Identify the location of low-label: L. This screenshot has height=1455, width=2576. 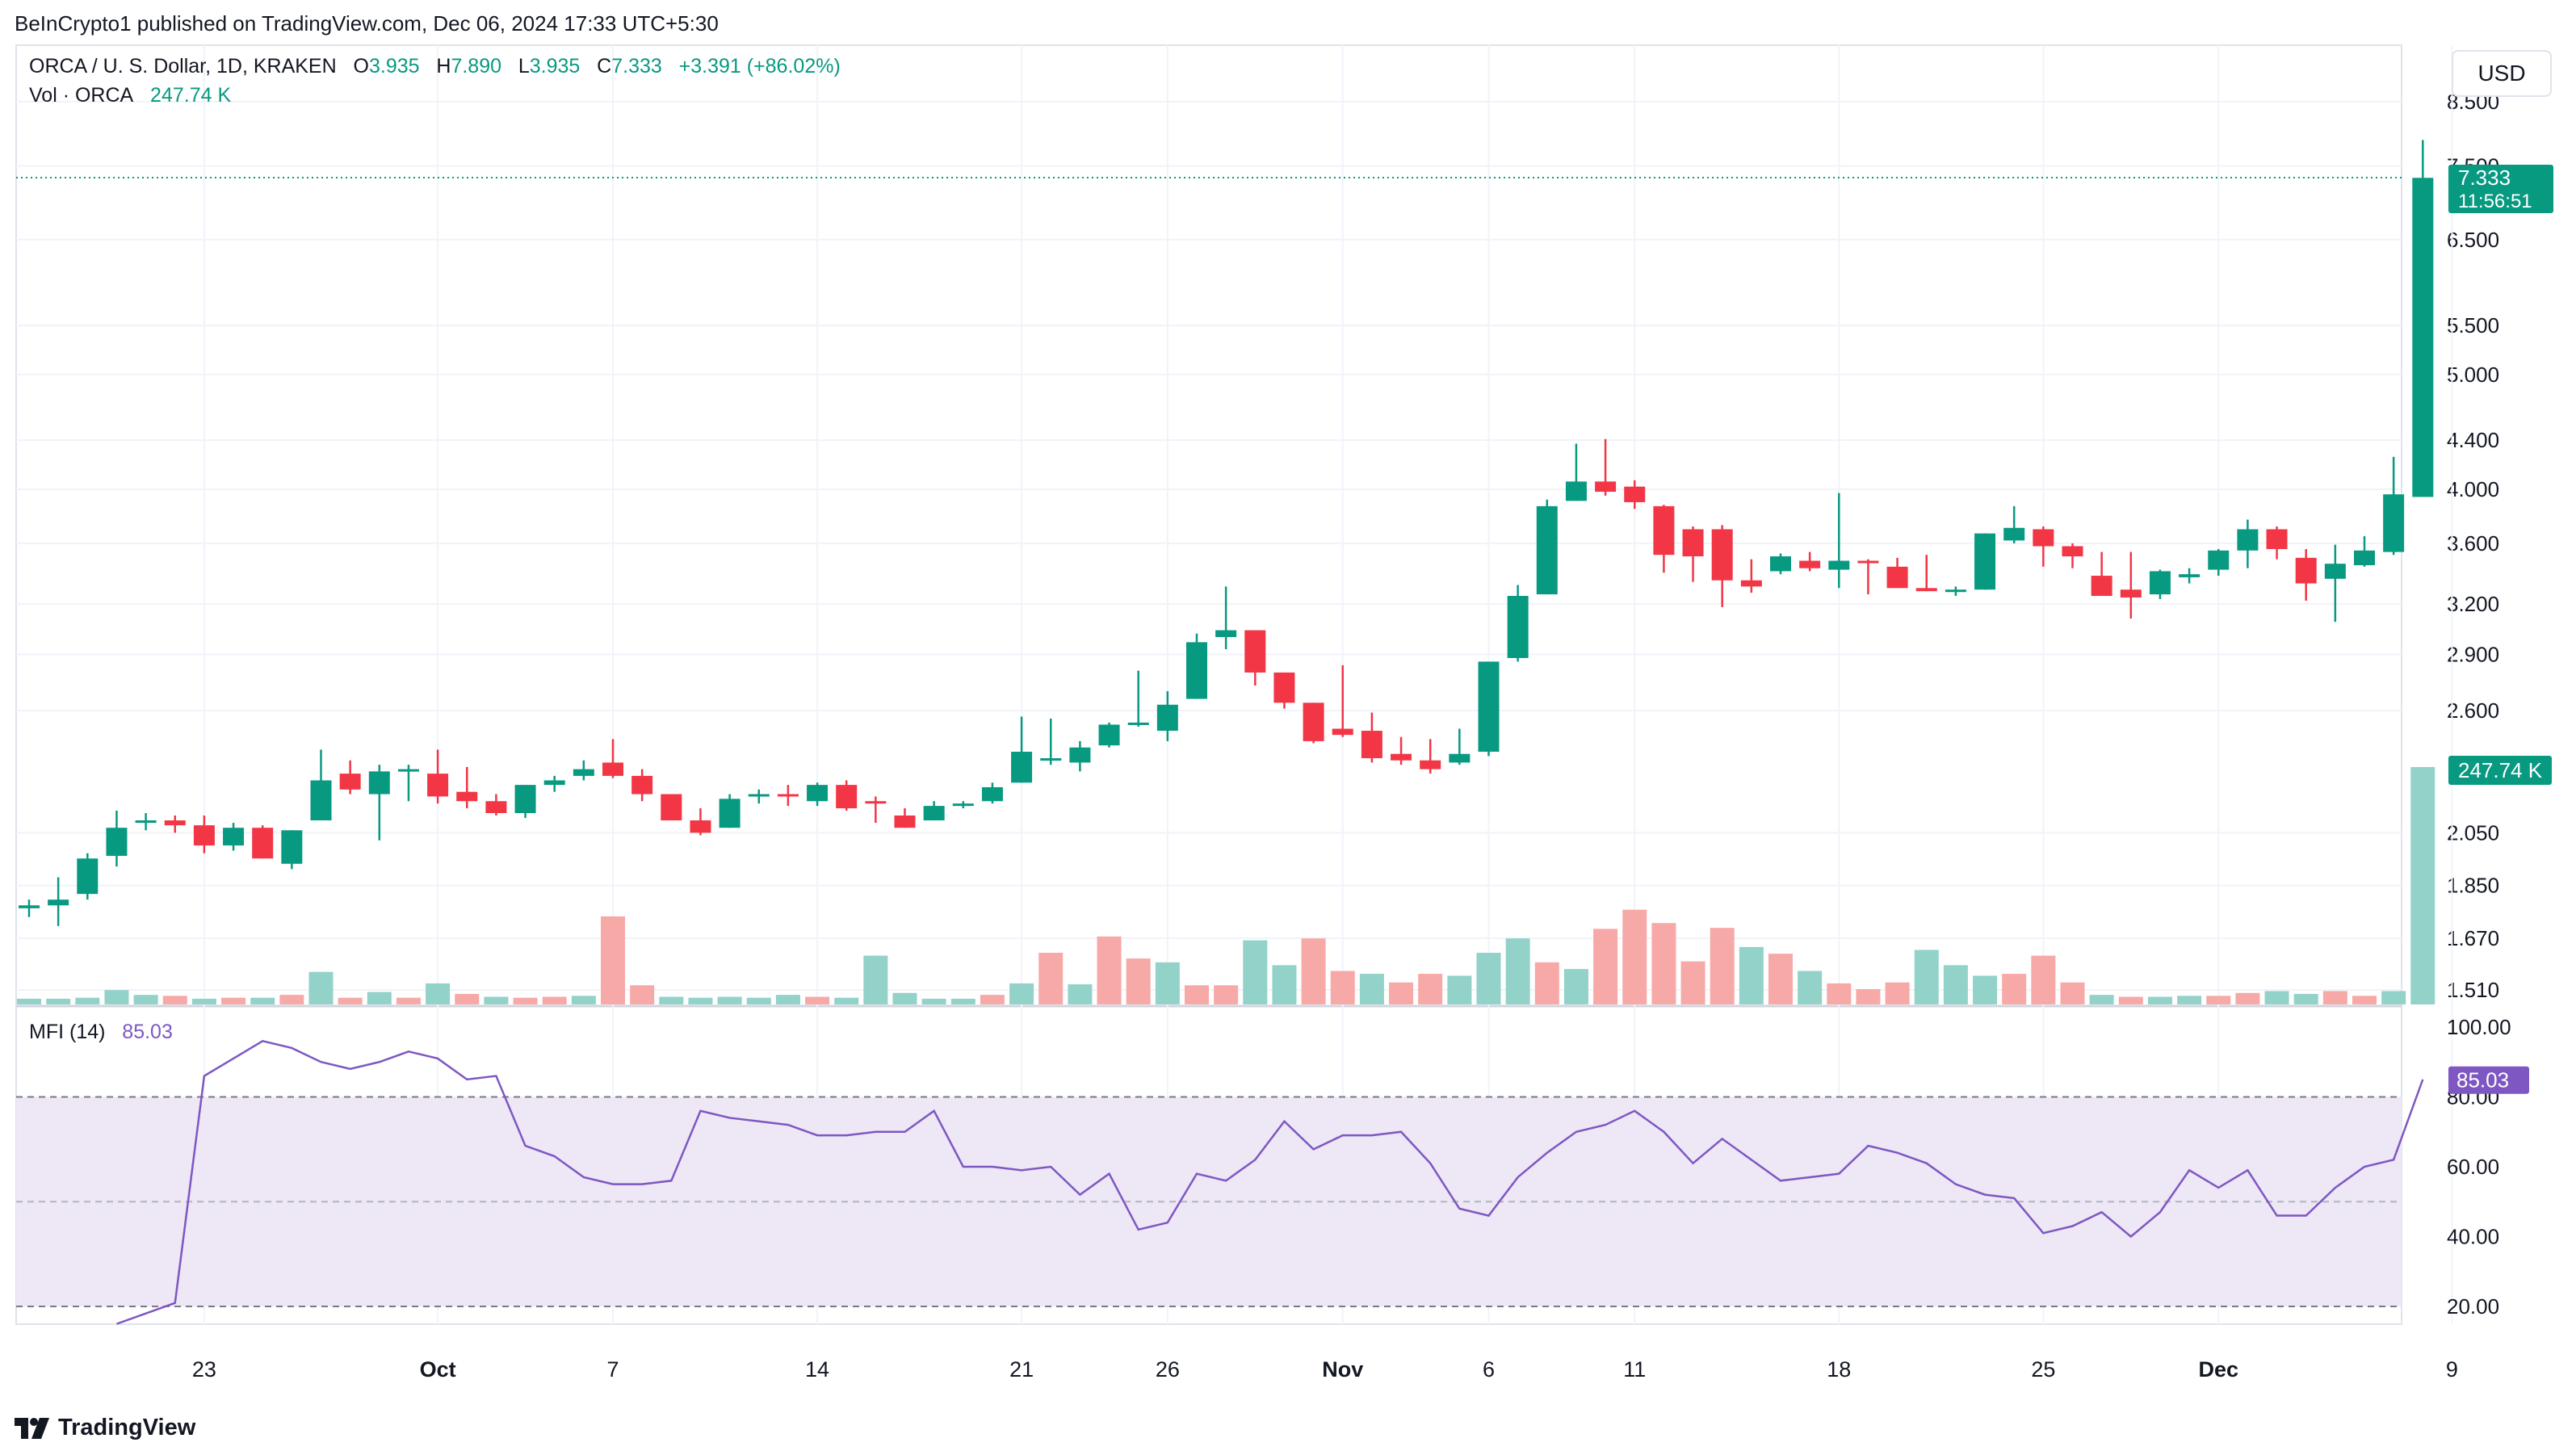
(524, 66).